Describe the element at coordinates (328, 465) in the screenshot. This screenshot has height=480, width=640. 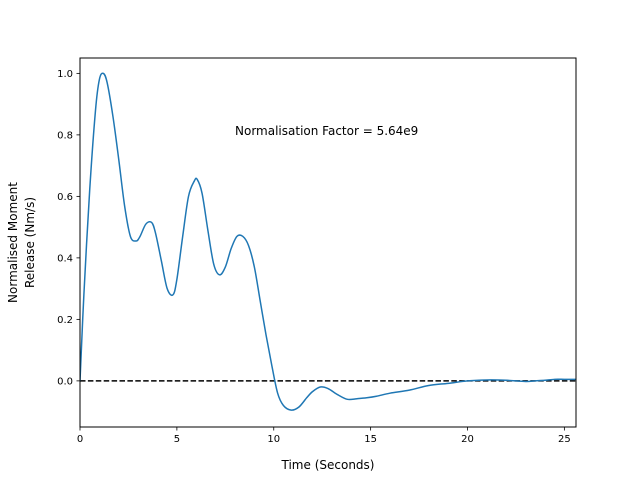
I see `x-axis-label: Time (Seconds)` at that location.